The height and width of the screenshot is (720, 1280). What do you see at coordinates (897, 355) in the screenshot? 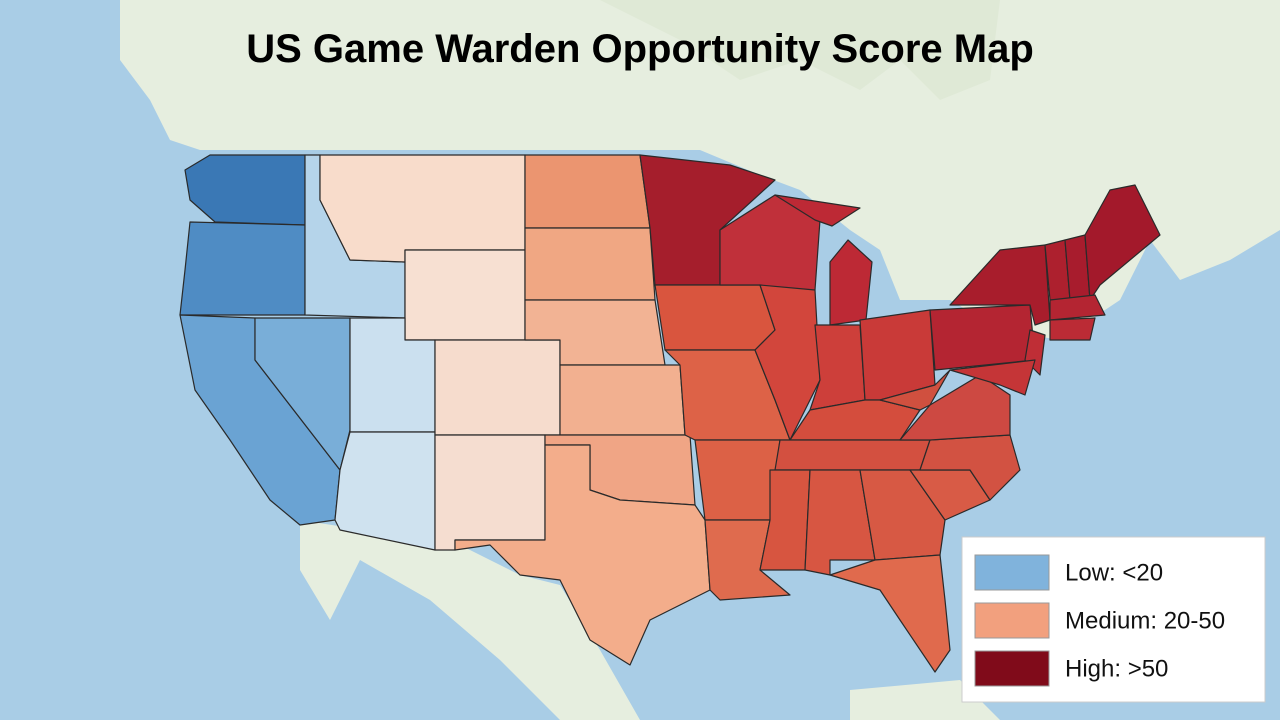
I see `state-oh` at bounding box center [897, 355].